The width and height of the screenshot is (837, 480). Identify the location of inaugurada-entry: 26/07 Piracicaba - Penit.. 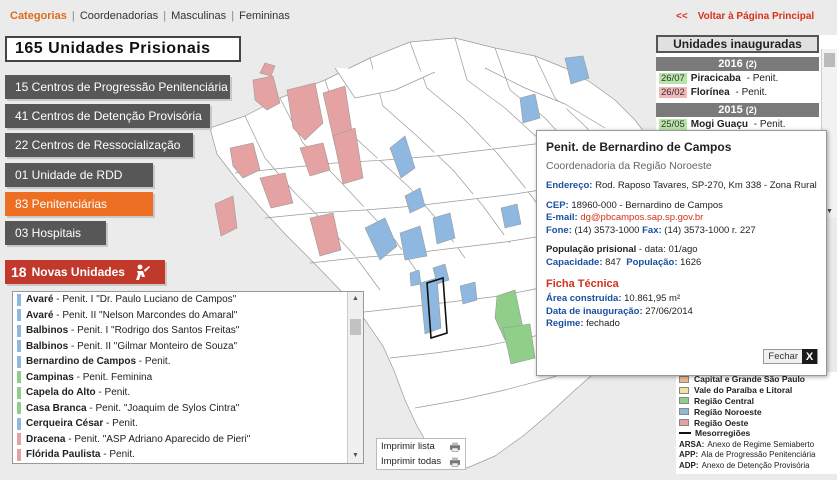
(719, 78).